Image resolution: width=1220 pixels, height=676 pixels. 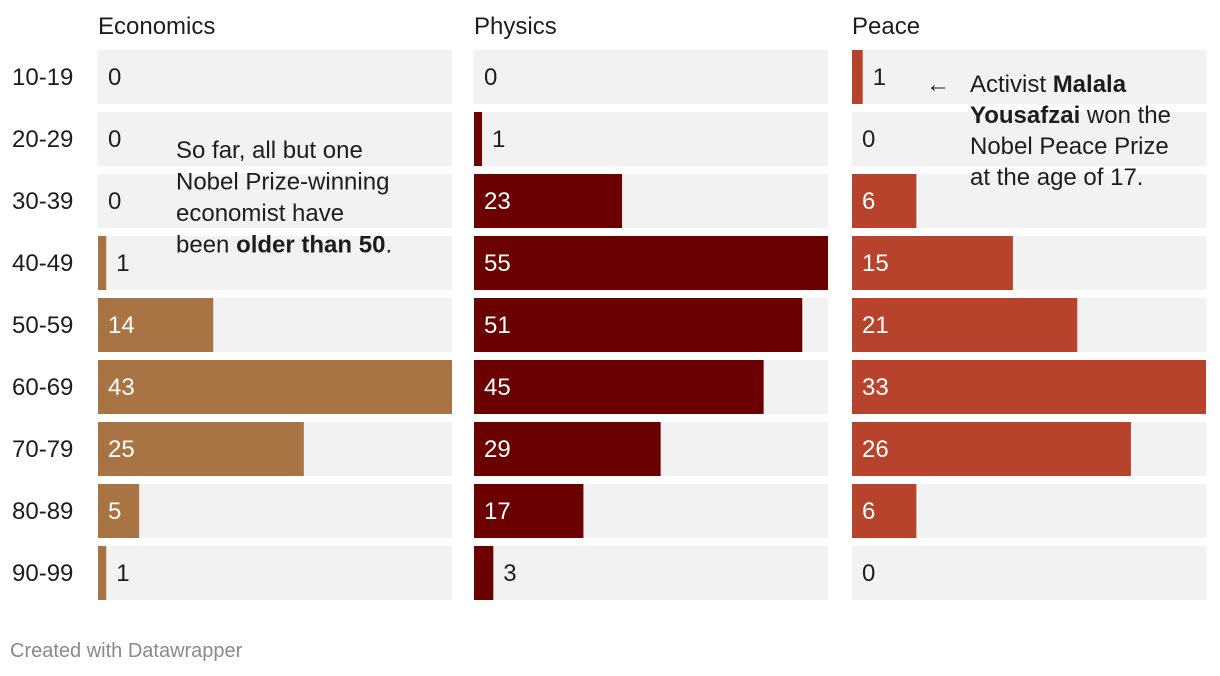 What do you see at coordinates (1048, 84) in the screenshot?
I see `annotation-line: Activist Malala` at bounding box center [1048, 84].